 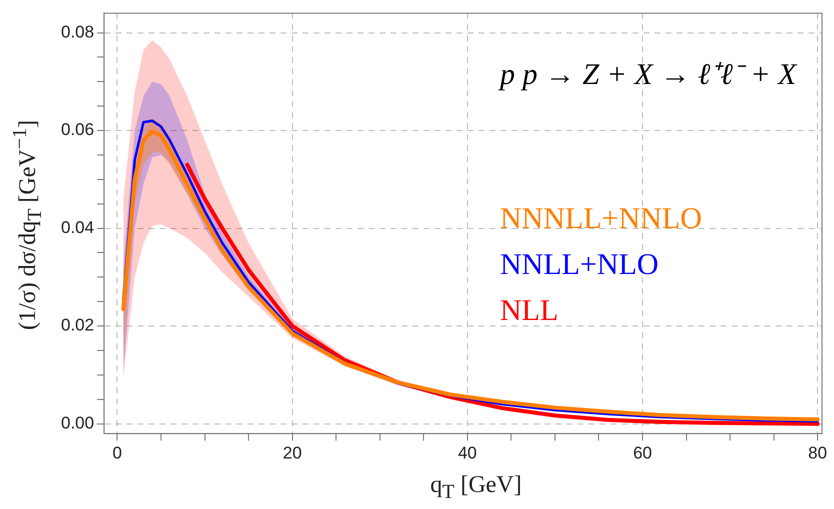 What do you see at coordinates (818, 452) in the screenshot?
I see `x-tick-label: 80` at bounding box center [818, 452].